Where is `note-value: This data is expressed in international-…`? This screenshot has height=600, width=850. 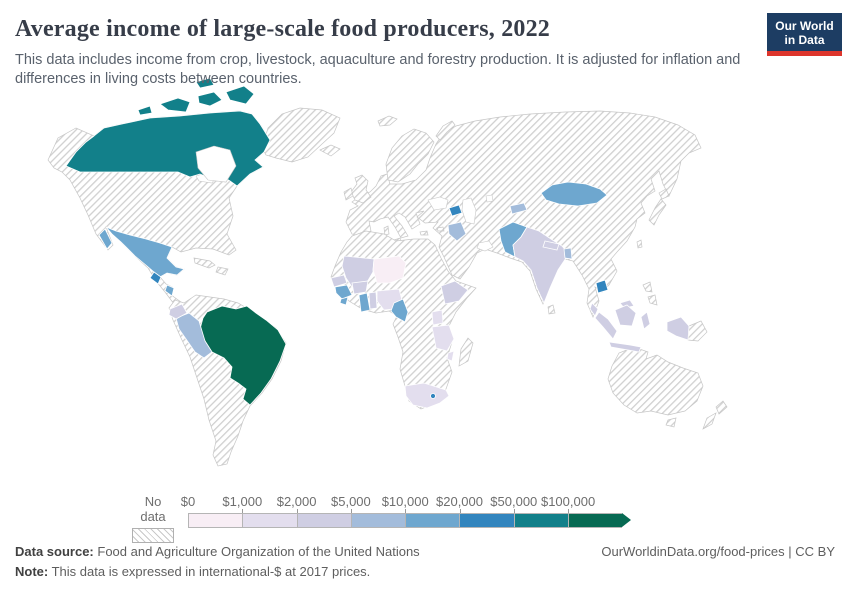
note-value: This data is expressed in international-… is located at coordinates (211, 571).